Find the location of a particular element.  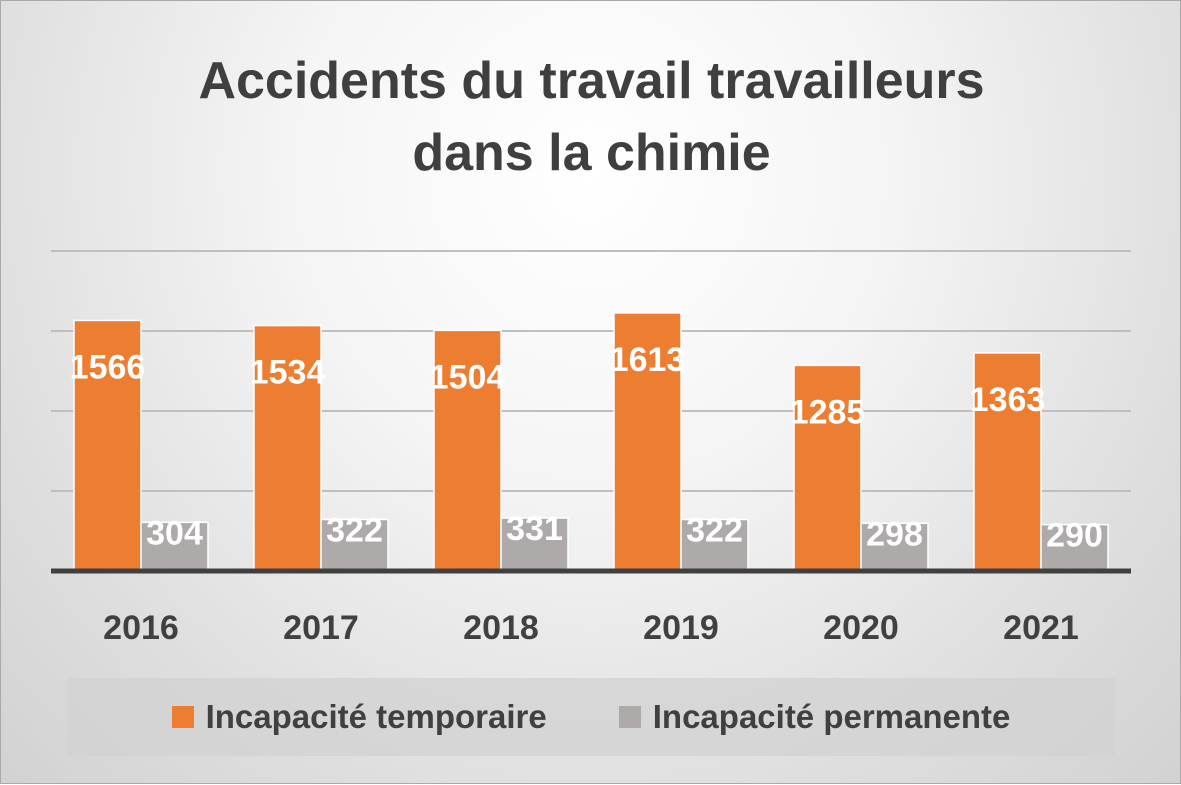

bar-permanente-2017 is located at coordinates (354, 545).